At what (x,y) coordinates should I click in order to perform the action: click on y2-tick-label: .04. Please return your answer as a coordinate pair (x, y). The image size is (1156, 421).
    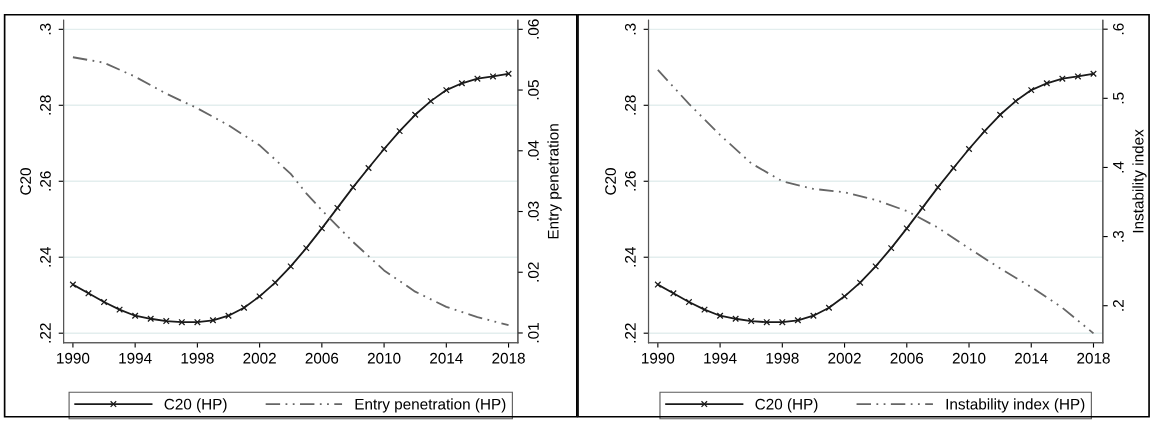
    Looking at the image, I should click on (533, 150).